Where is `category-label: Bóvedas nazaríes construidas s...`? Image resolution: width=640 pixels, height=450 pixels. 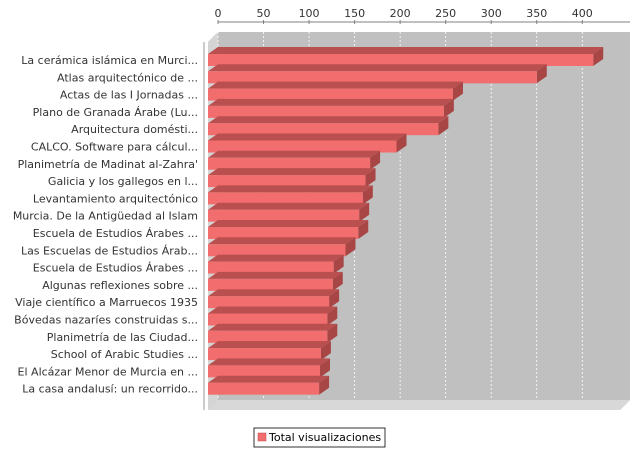 category-label: Bóvedas nazaríes construidas s... is located at coordinates (106, 320).